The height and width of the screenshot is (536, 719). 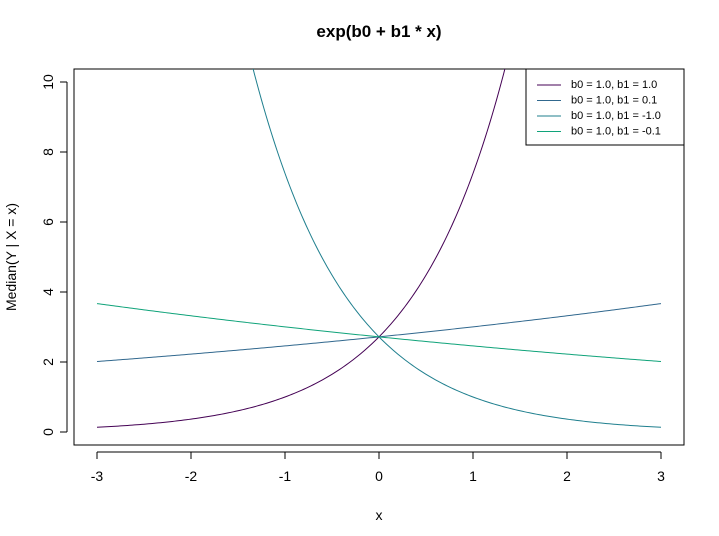 What do you see at coordinates (48, 432) in the screenshot?
I see `y-tick-label: 0` at bounding box center [48, 432].